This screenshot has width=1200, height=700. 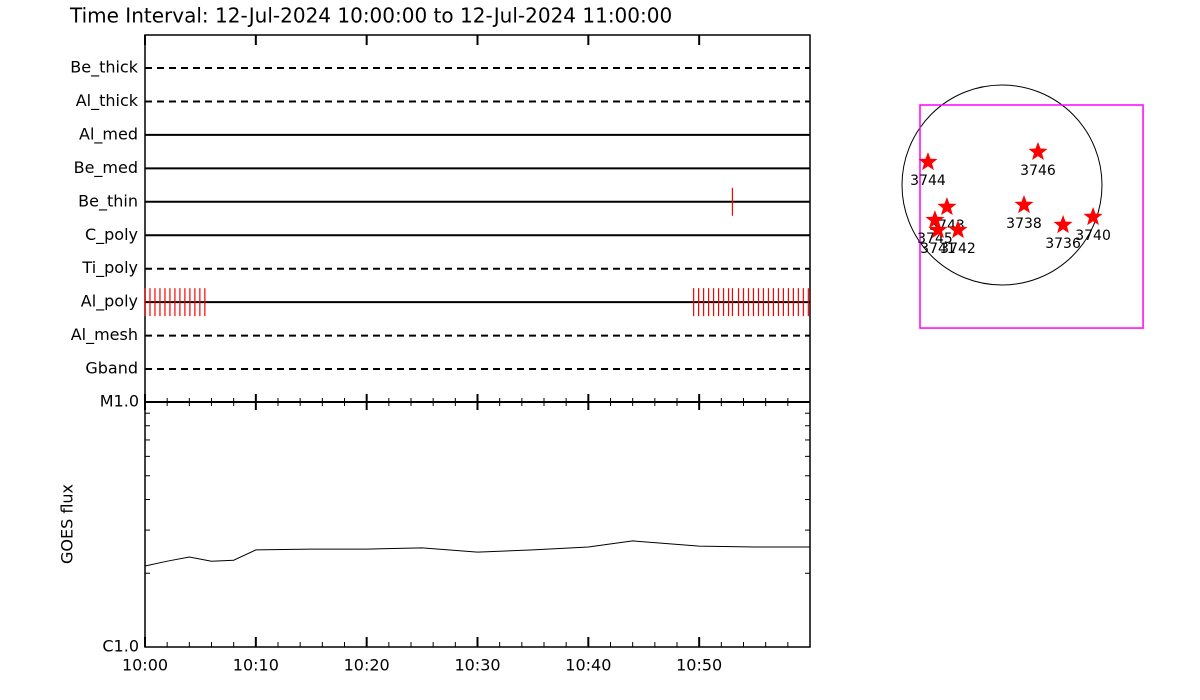 What do you see at coordinates (120, 646) in the screenshot?
I see `y-tick-label: C1.0` at bounding box center [120, 646].